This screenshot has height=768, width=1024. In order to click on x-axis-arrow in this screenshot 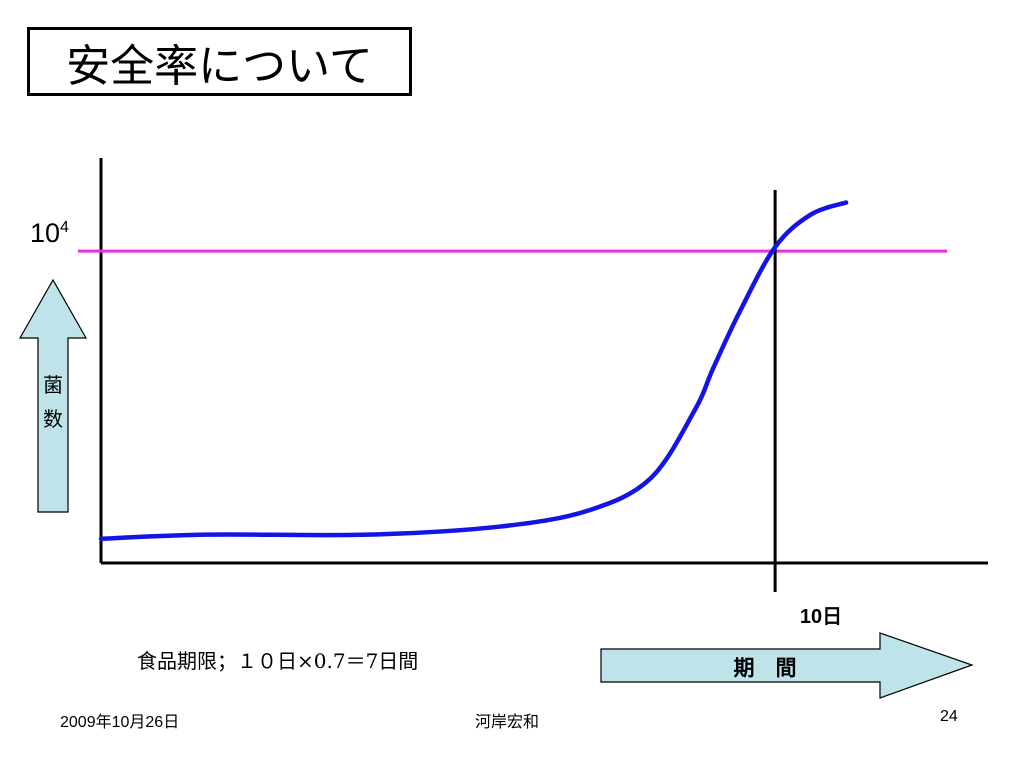, I will do `click(787, 665)`.